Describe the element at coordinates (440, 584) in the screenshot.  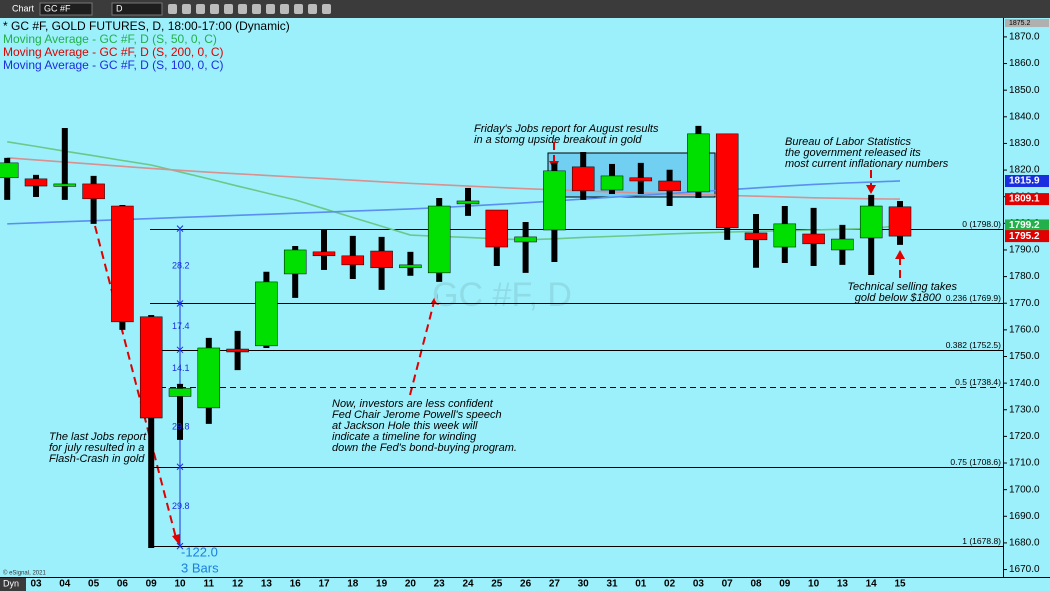
I see `x-tick-label: 23` at that location.